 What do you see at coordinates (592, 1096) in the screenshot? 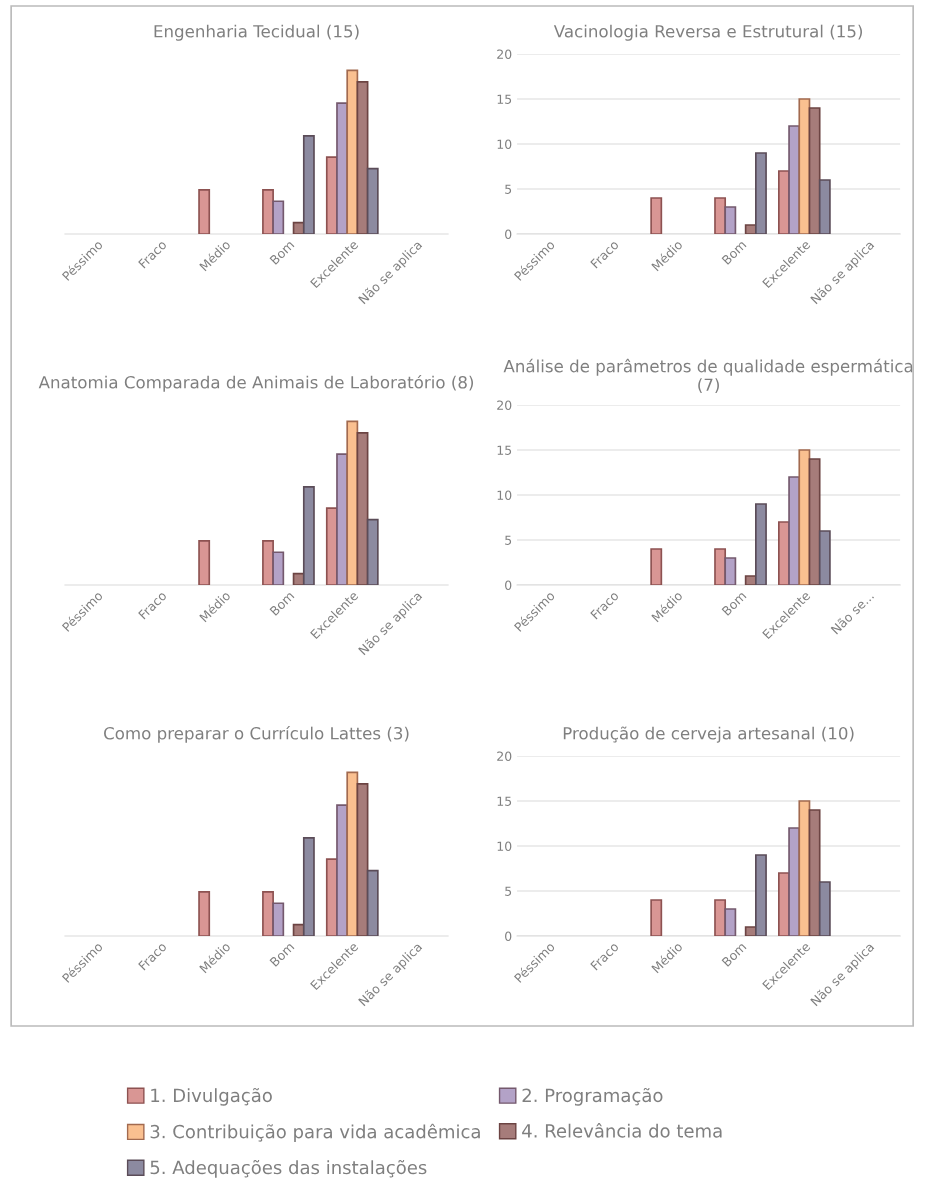
I see `legend-label: 2. Programação` at bounding box center [592, 1096].